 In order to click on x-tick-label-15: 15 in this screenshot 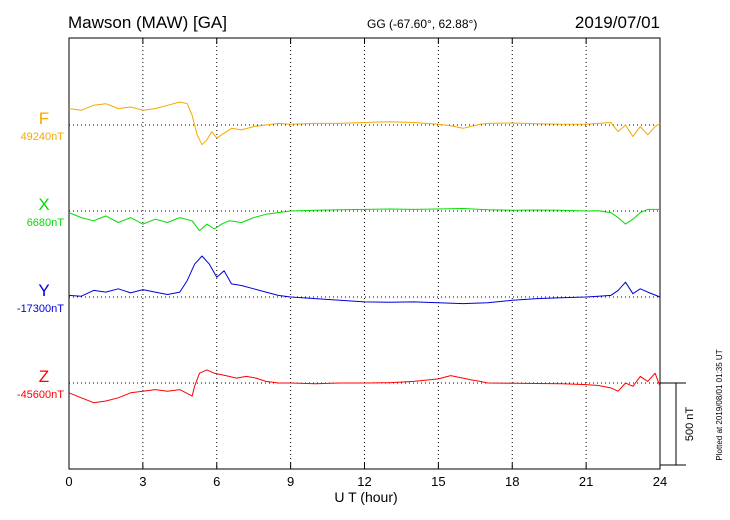, I will do `click(438, 481)`.